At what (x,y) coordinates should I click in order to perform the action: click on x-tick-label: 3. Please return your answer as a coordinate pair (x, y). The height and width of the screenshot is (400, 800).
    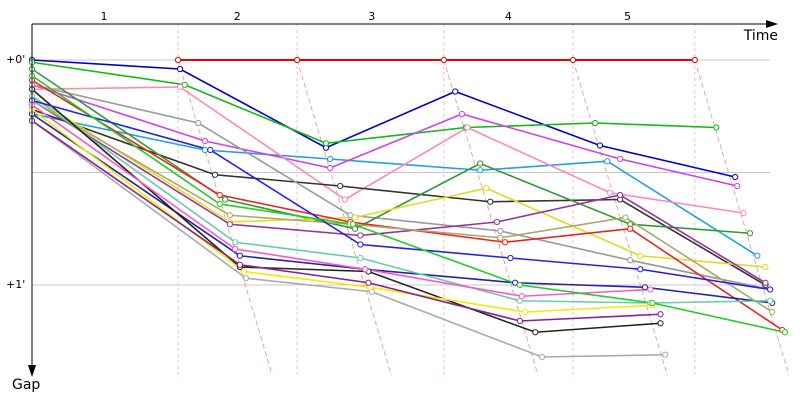
    Looking at the image, I should click on (371, 16).